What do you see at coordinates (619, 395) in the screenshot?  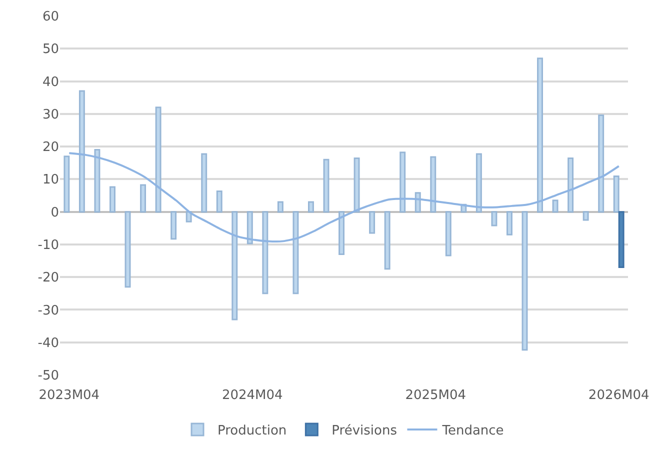 I see `x-tick-label: 2026M04` at bounding box center [619, 395].